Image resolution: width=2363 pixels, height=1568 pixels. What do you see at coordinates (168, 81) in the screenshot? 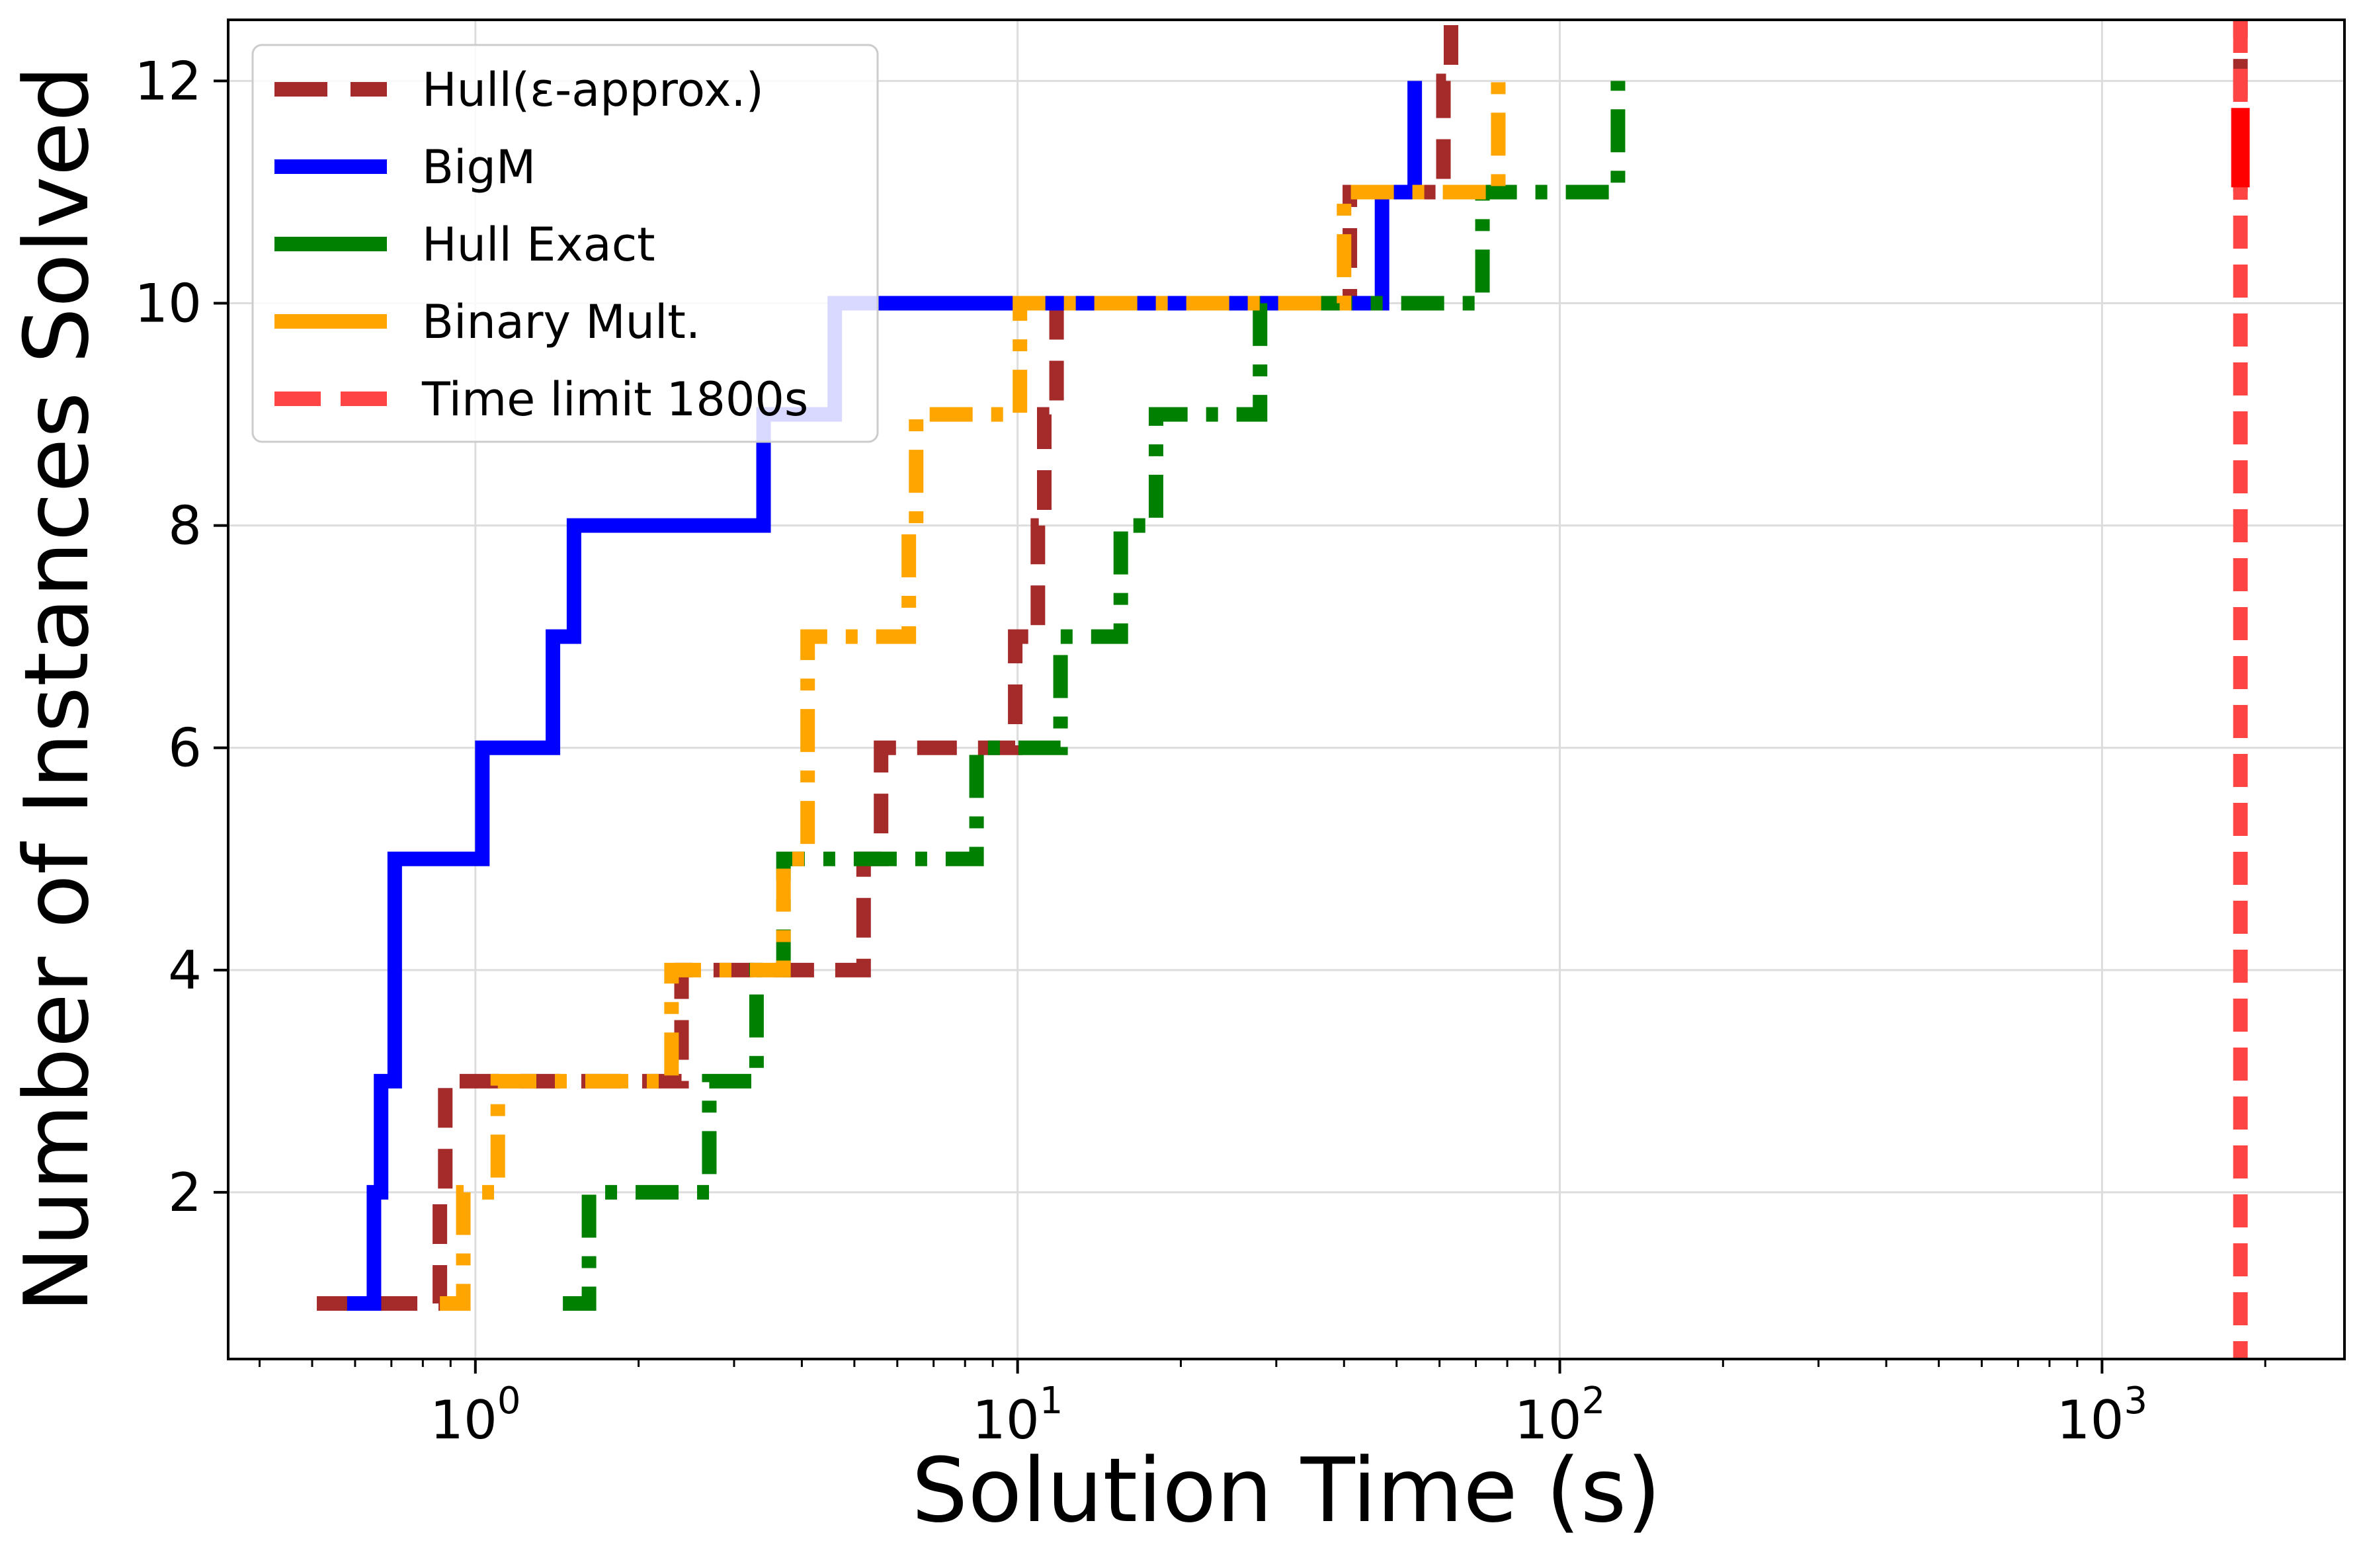
I see `y-tick-label-5: 12` at bounding box center [168, 81].